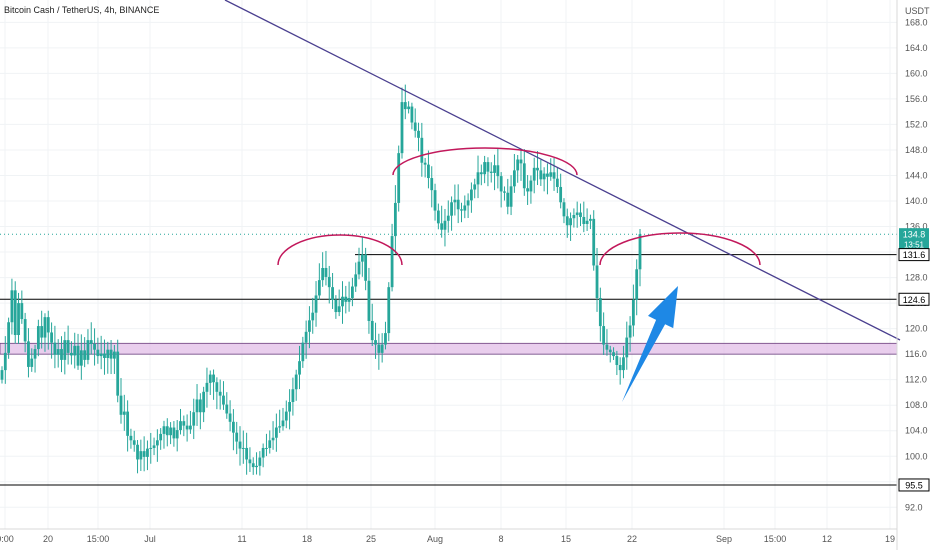 The height and width of the screenshot is (550, 932). Describe the element at coordinates (680, 249) in the screenshot. I see `arc-pattern` at that location.